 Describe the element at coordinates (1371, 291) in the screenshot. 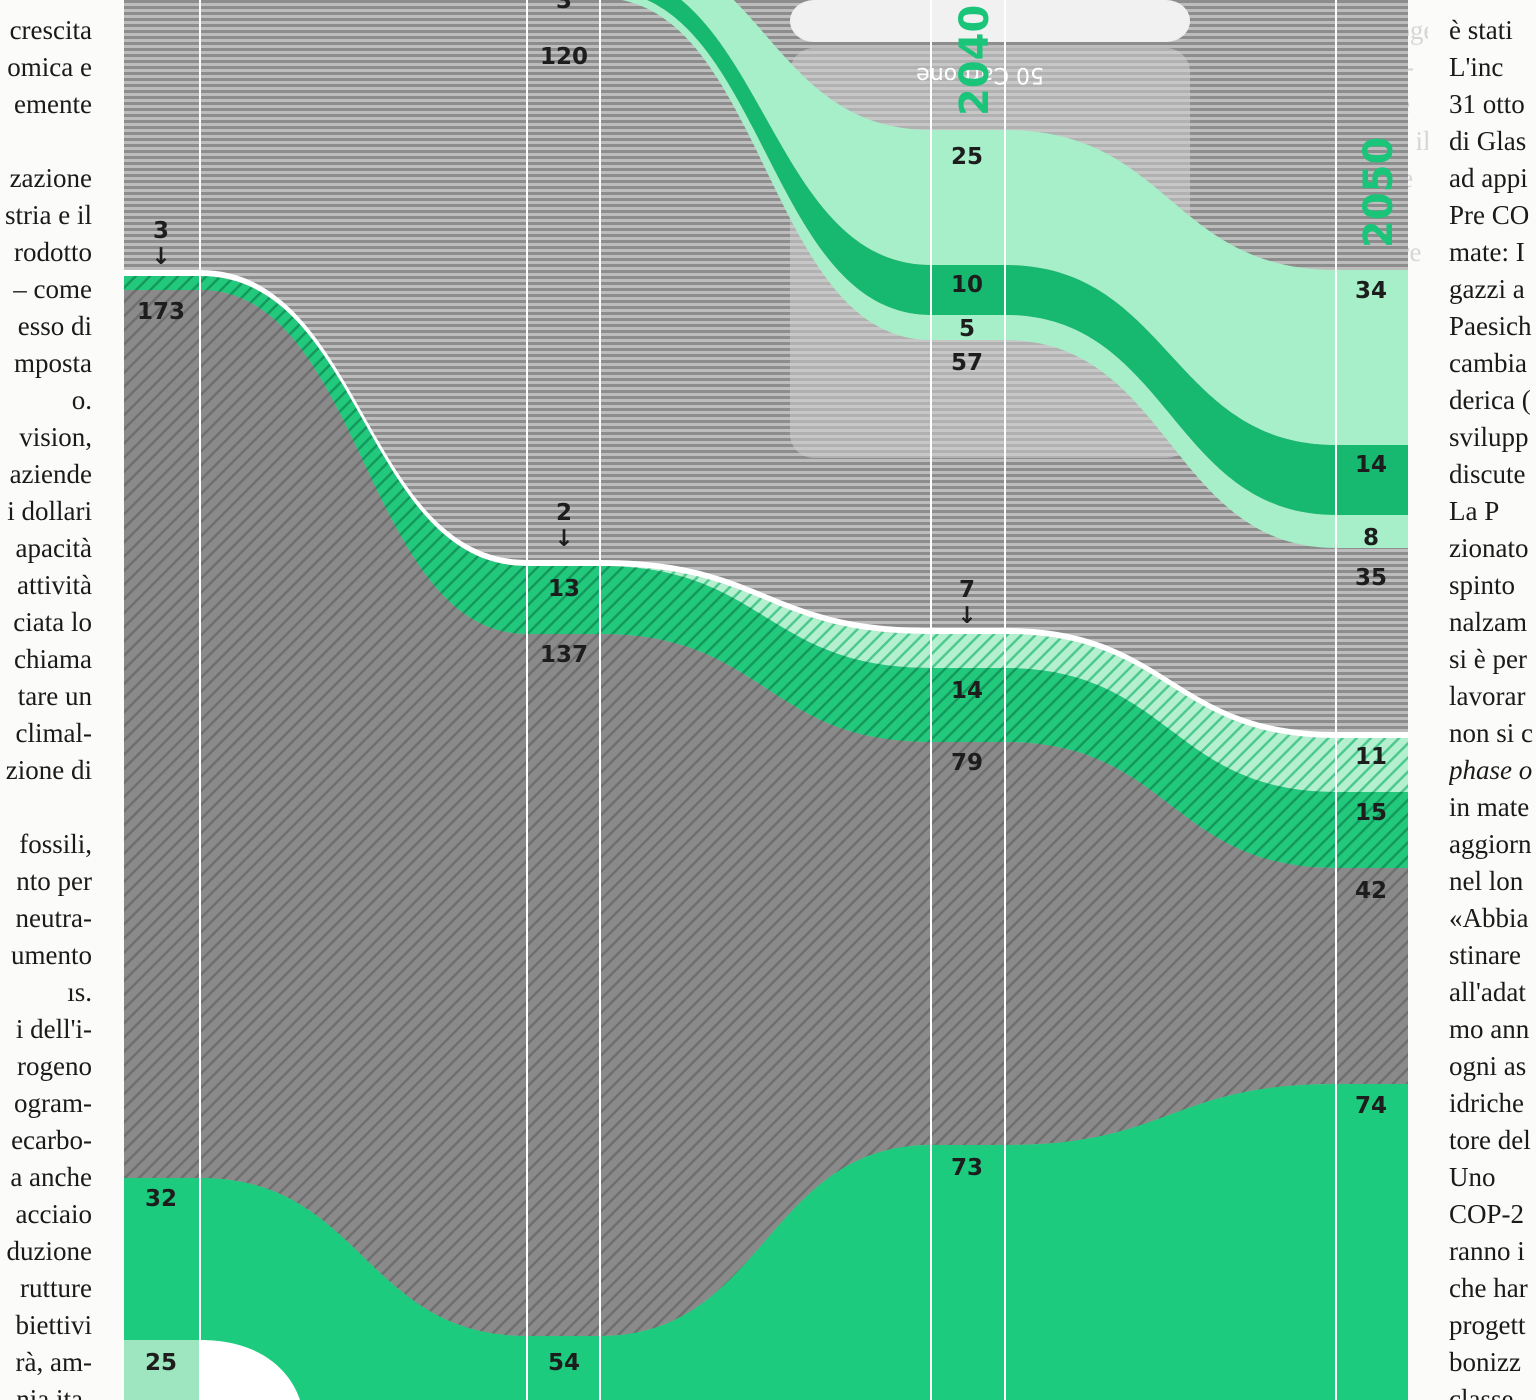

I see `data-label: 34` at that location.